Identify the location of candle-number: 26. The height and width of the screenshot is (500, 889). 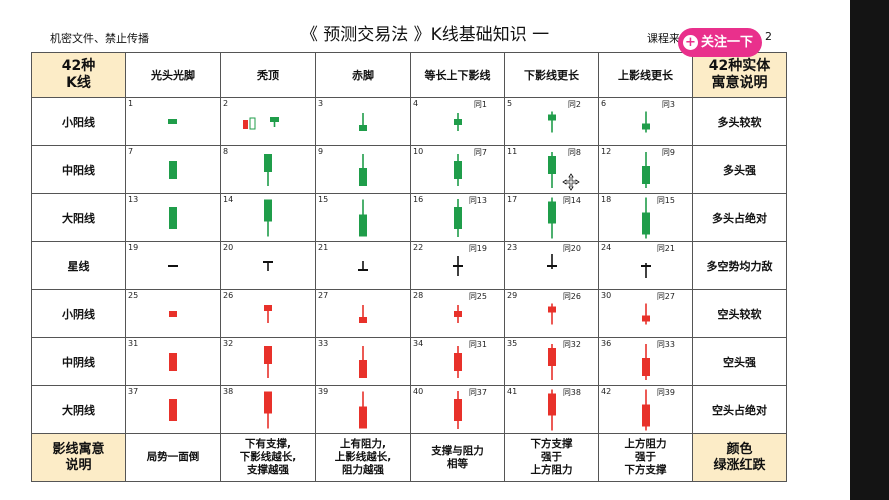
(228, 295).